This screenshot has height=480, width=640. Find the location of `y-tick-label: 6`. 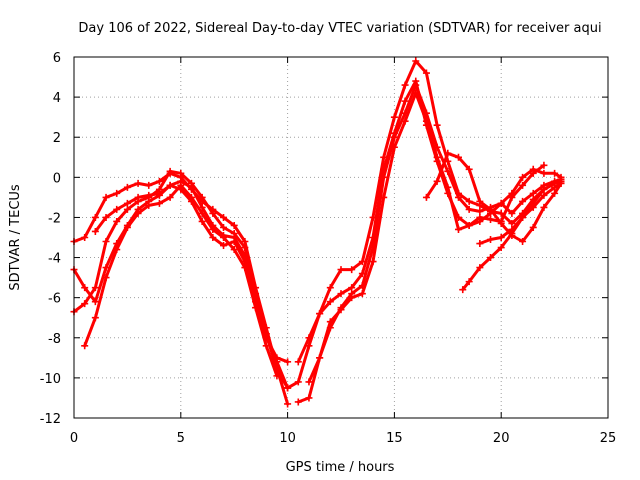

y-tick-label: 6 is located at coordinates (57, 58).